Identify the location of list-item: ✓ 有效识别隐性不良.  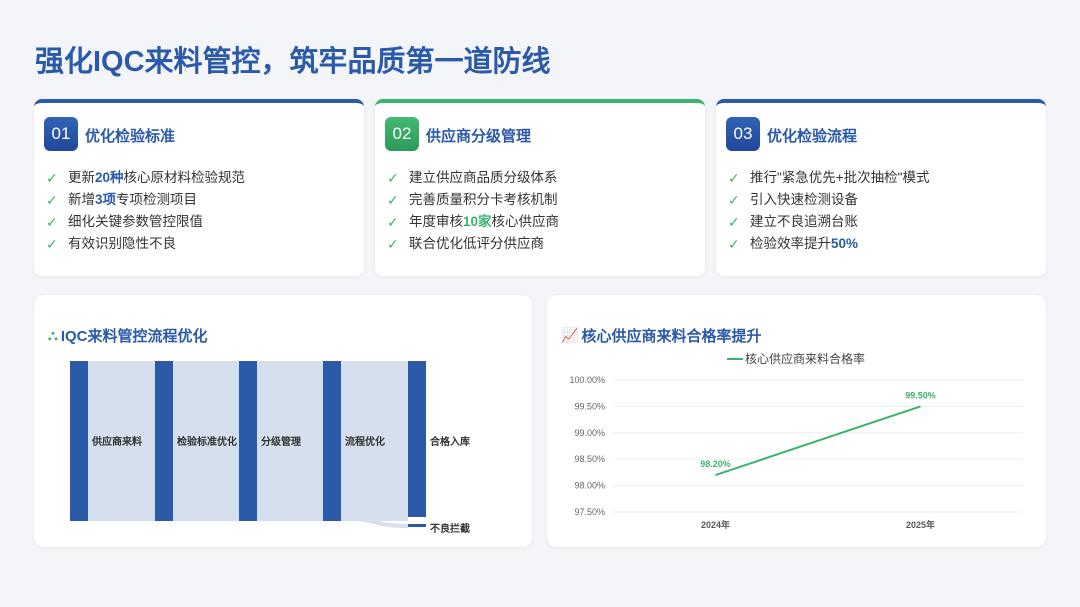
(145, 244).